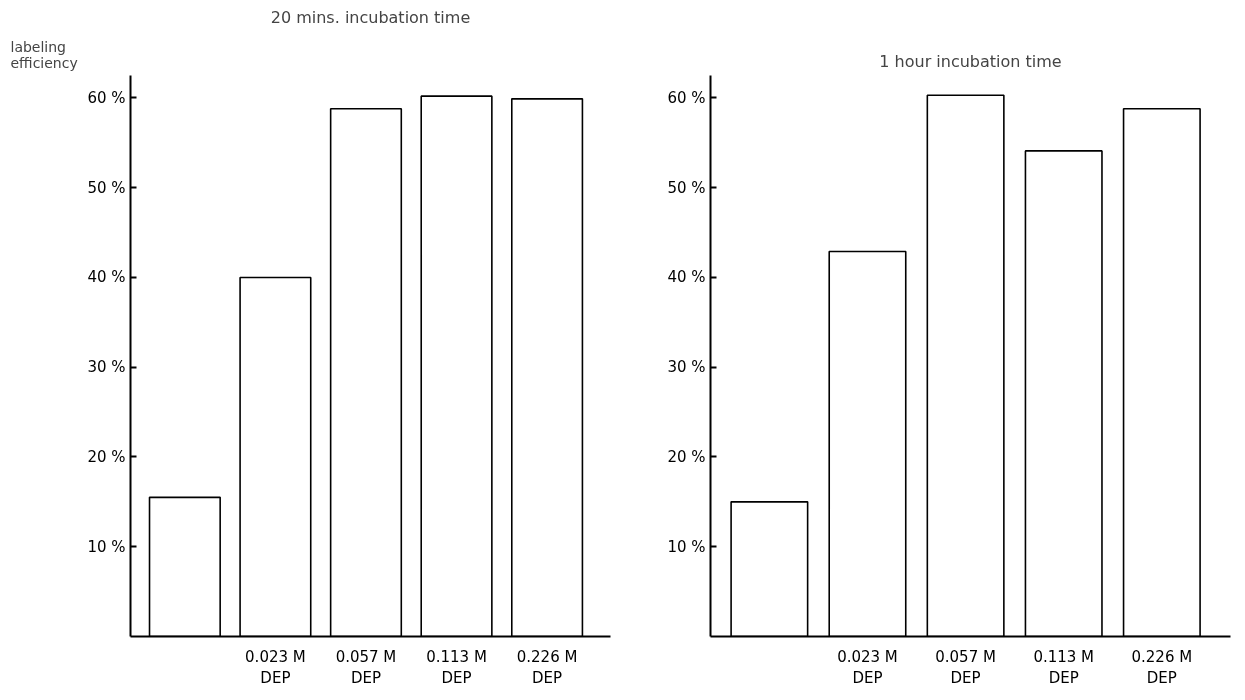 This screenshot has height=700, width=1245. Describe the element at coordinates (44, 54) in the screenshot. I see `y-axis-title: labeling efficiency` at that location.